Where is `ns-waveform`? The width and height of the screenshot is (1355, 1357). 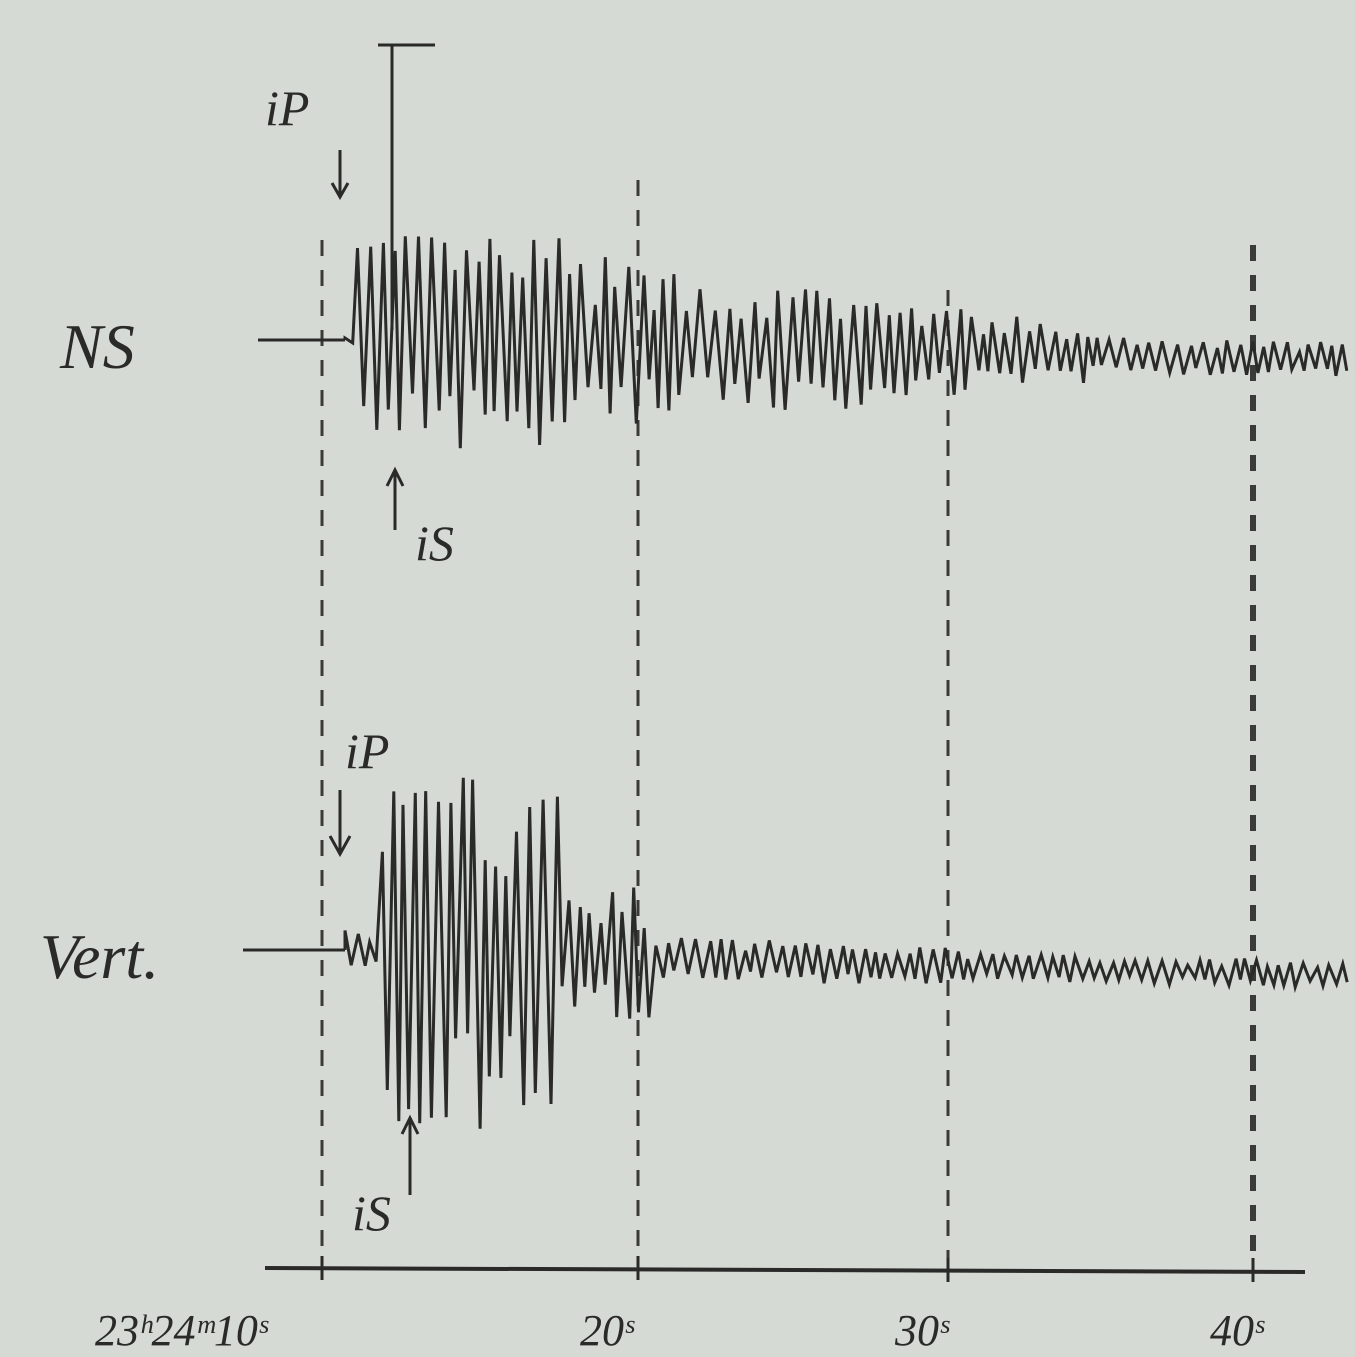
ns-waveform is located at coordinates (846, 342).